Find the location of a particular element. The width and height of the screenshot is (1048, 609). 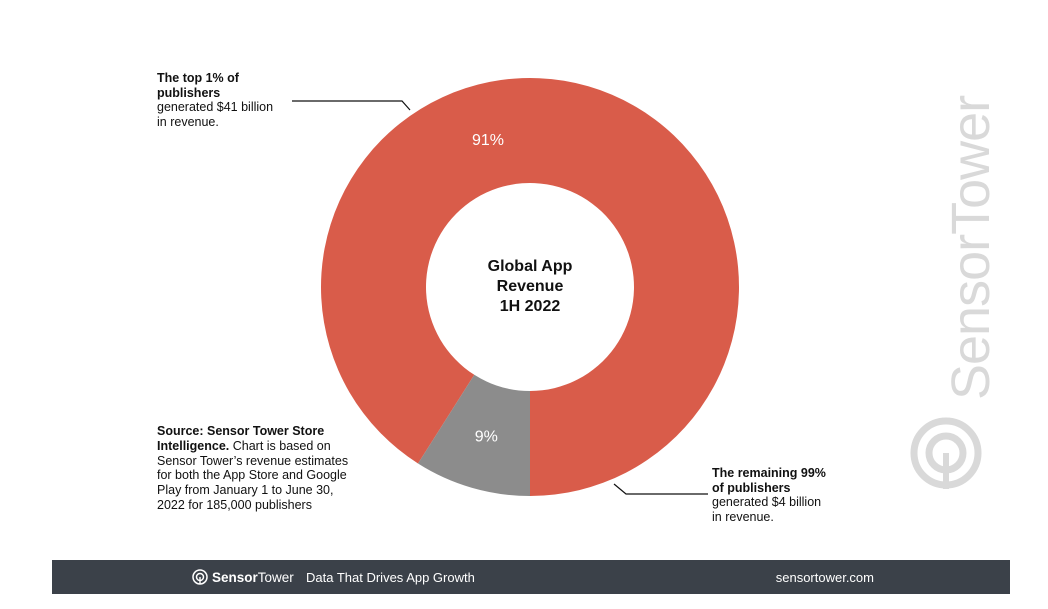

top-callout-line-1: The top 1% of is located at coordinates (198, 78).